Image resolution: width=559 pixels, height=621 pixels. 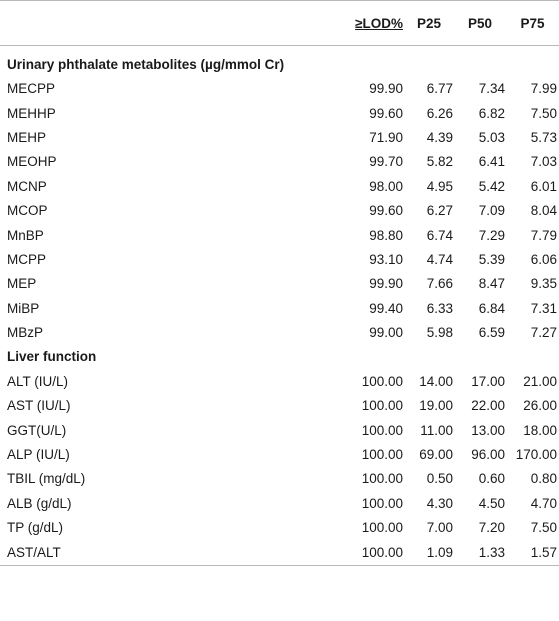 What do you see at coordinates (38, 381) in the screenshot?
I see `row-label: ALT (IU/L)` at bounding box center [38, 381].